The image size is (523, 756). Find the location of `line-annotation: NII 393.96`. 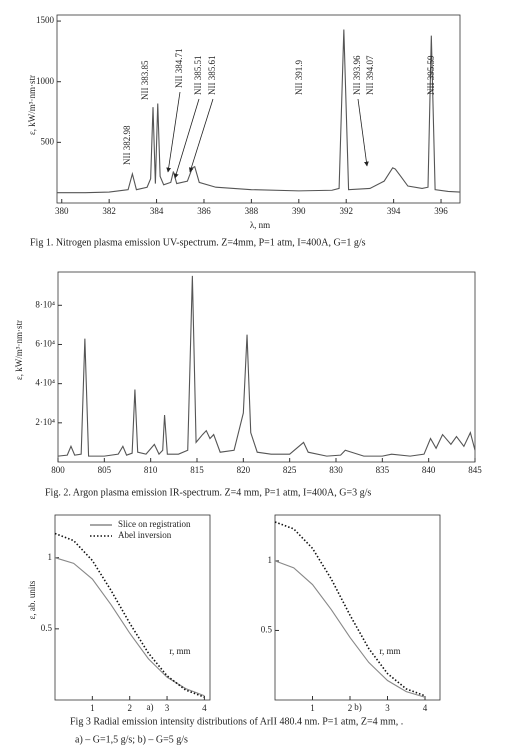

line-annotation: NII 393.96 is located at coordinates (357, 75).